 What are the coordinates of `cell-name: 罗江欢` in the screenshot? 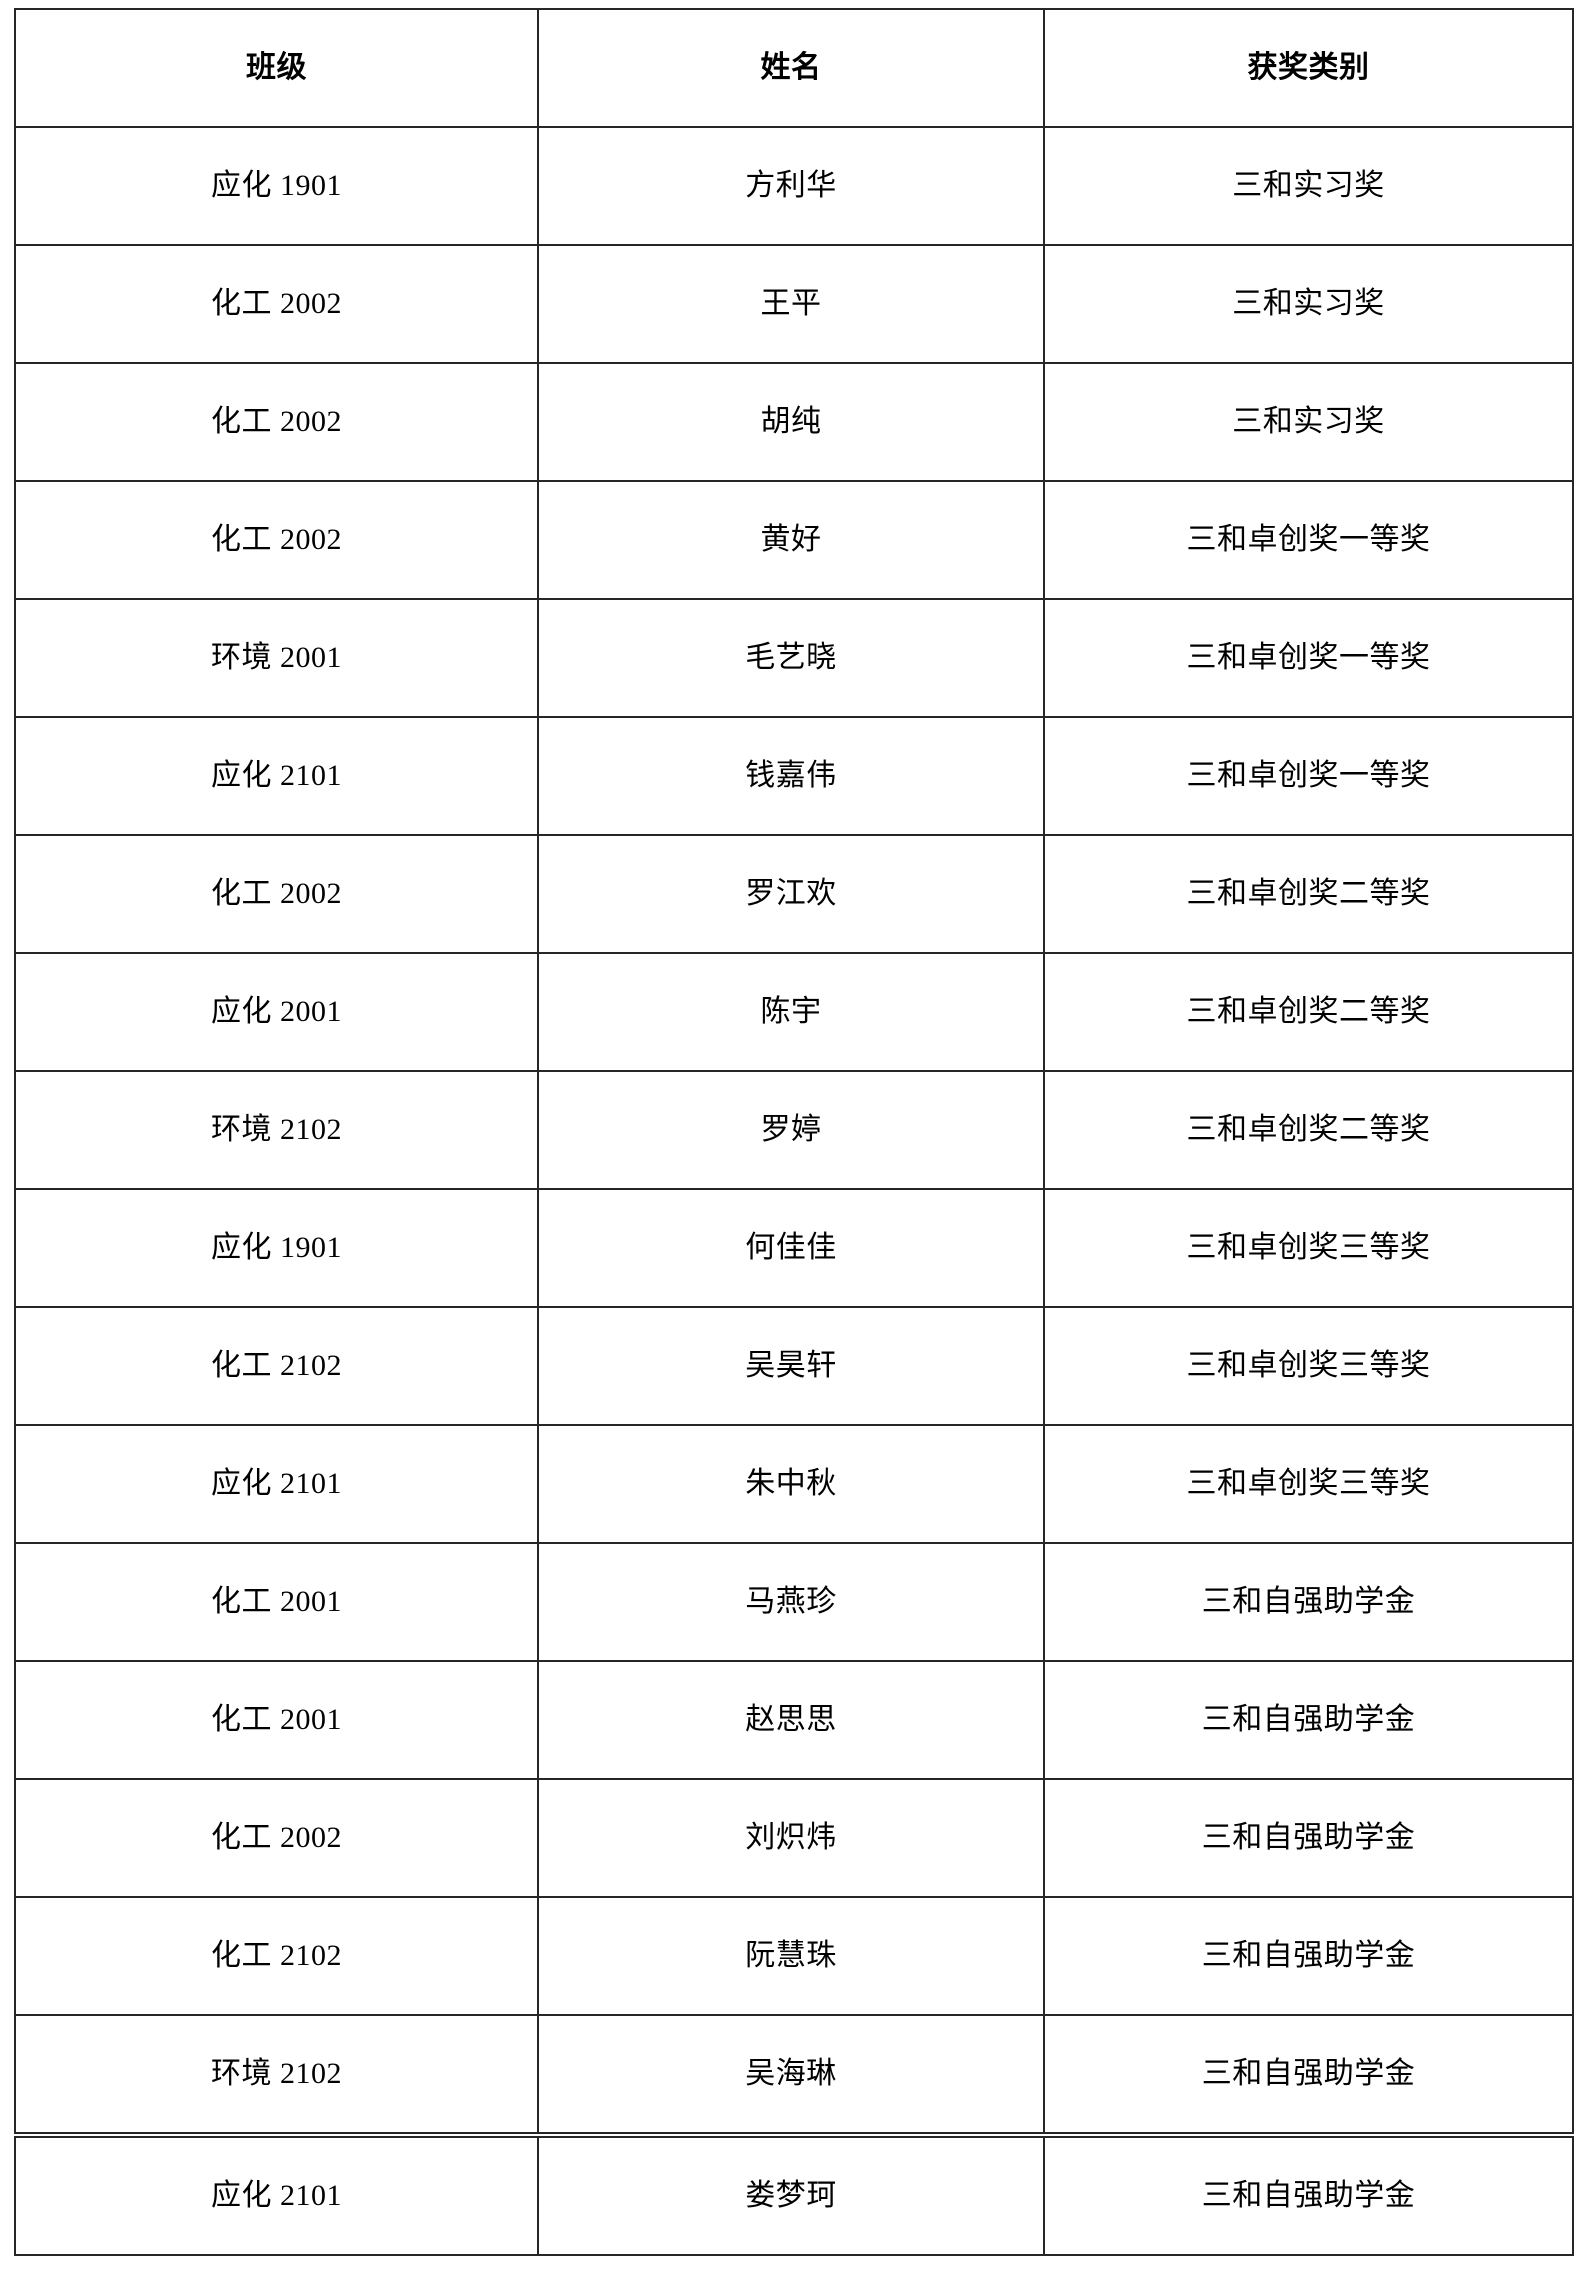 It's located at (791, 894).